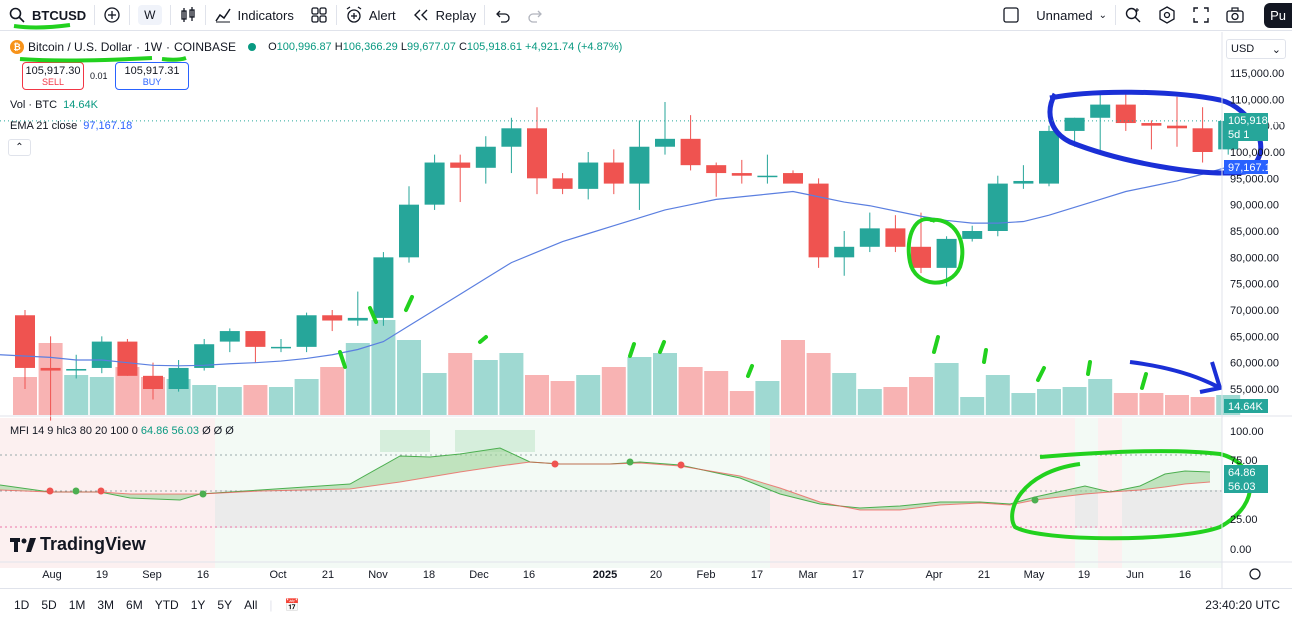 The width and height of the screenshot is (1292, 621). Describe the element at coordinates (19, 147) in the screenshot. I see `collapse-legend-button: ⌃` at that location.